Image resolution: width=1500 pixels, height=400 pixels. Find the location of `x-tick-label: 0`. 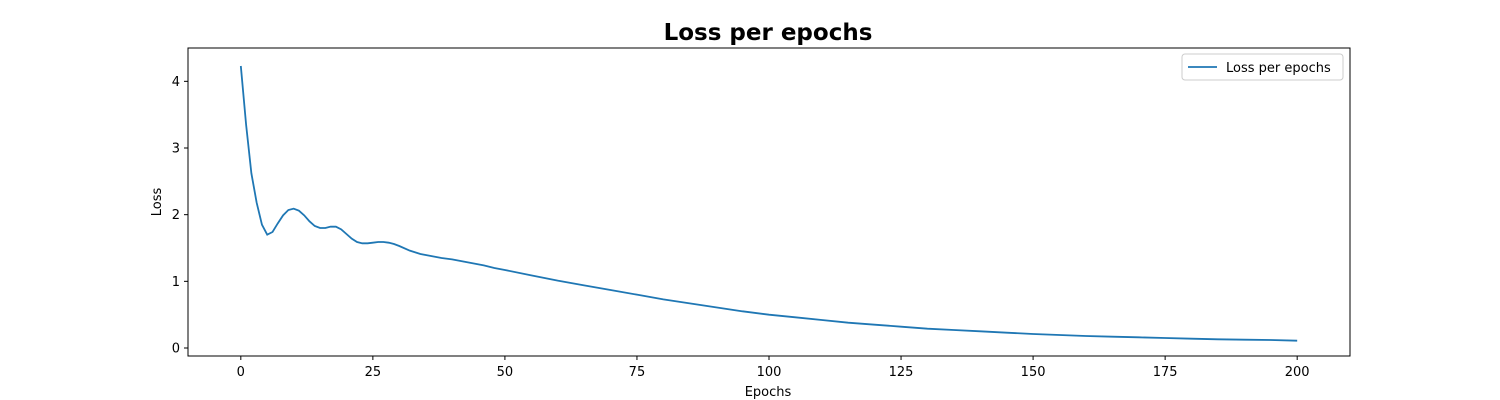

x-tick-label: 0 is located at coordinates (241, 372).